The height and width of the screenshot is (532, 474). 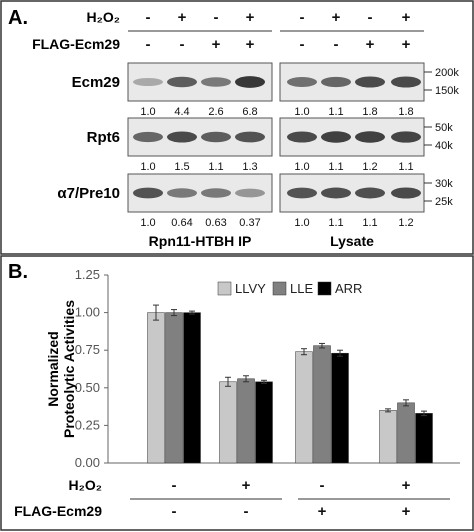 I want to click on quant-value: 6.8, so click(x=249, y=112).